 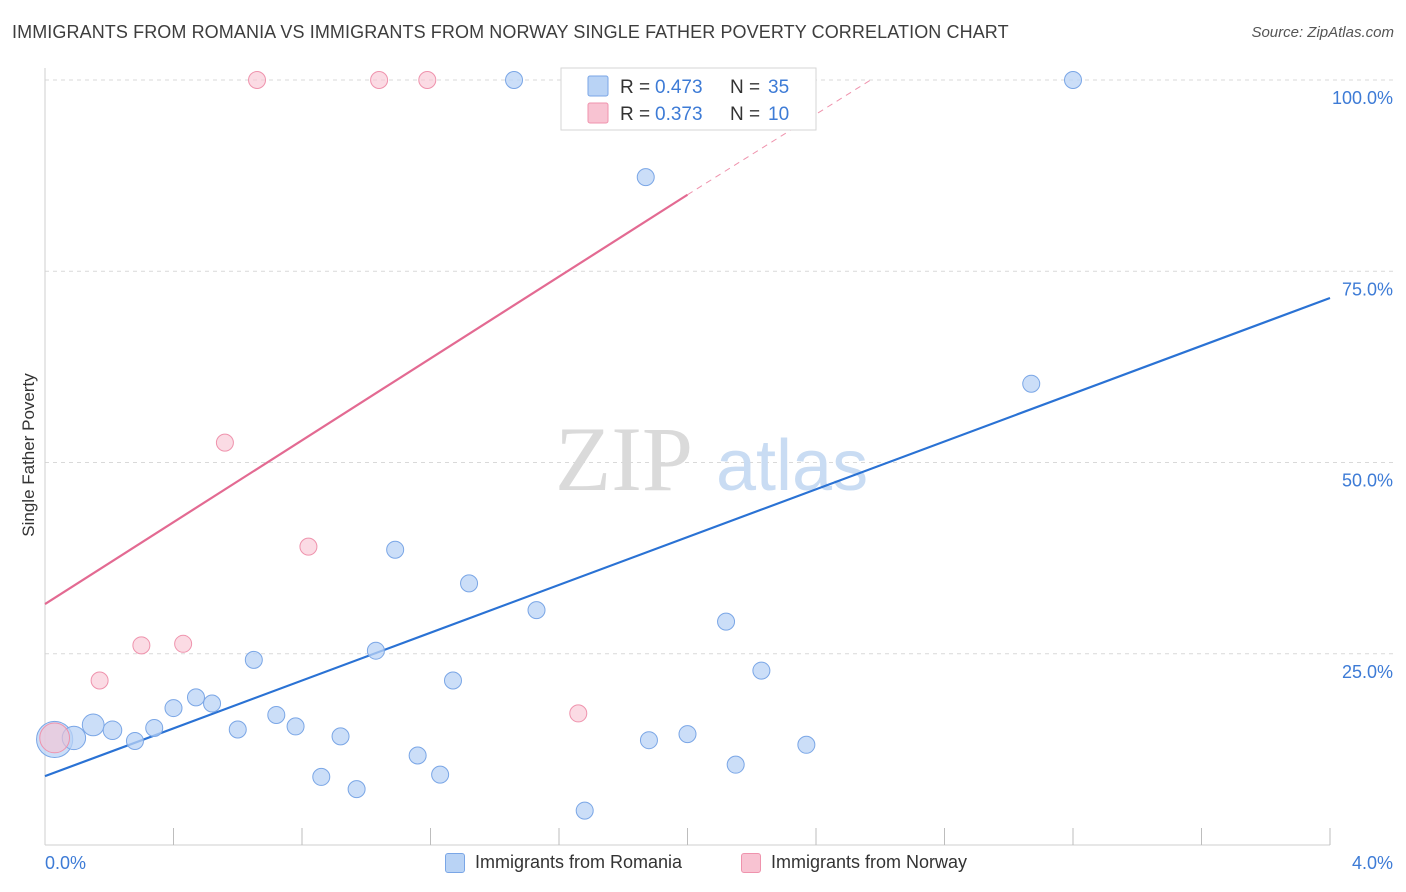 What do you see at coordinates (1362, 385) in the screenshot?
I see `y-tick-labels: 25.0% 50.0% 75.0% 100.0%` at bounding box center [1362, 385].